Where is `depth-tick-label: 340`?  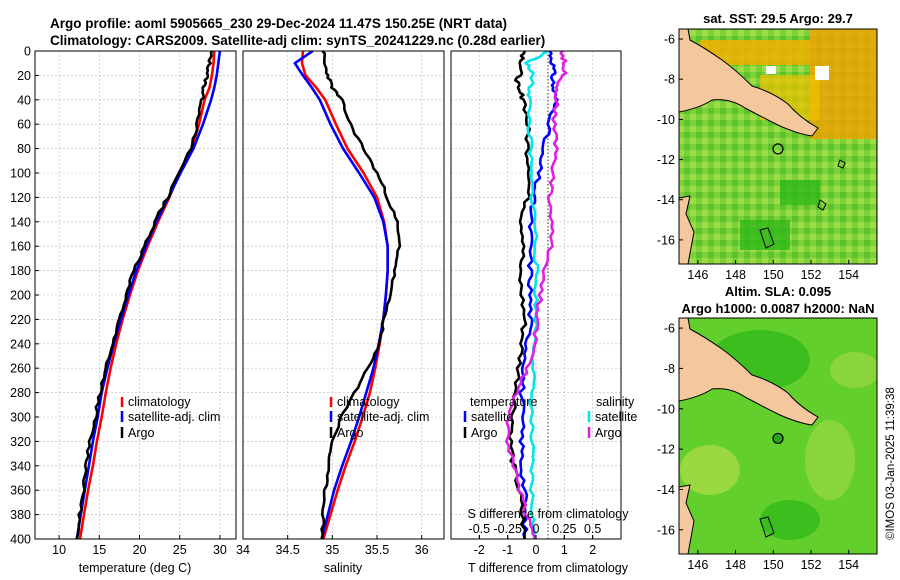 depth-tick-label: 340 is located at coordinates (20, 466).